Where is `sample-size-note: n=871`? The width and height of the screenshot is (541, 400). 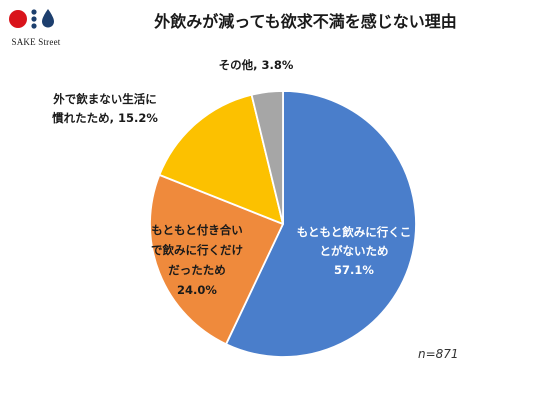
sample-size-note: n=871 is located at coordinates (438, 354).